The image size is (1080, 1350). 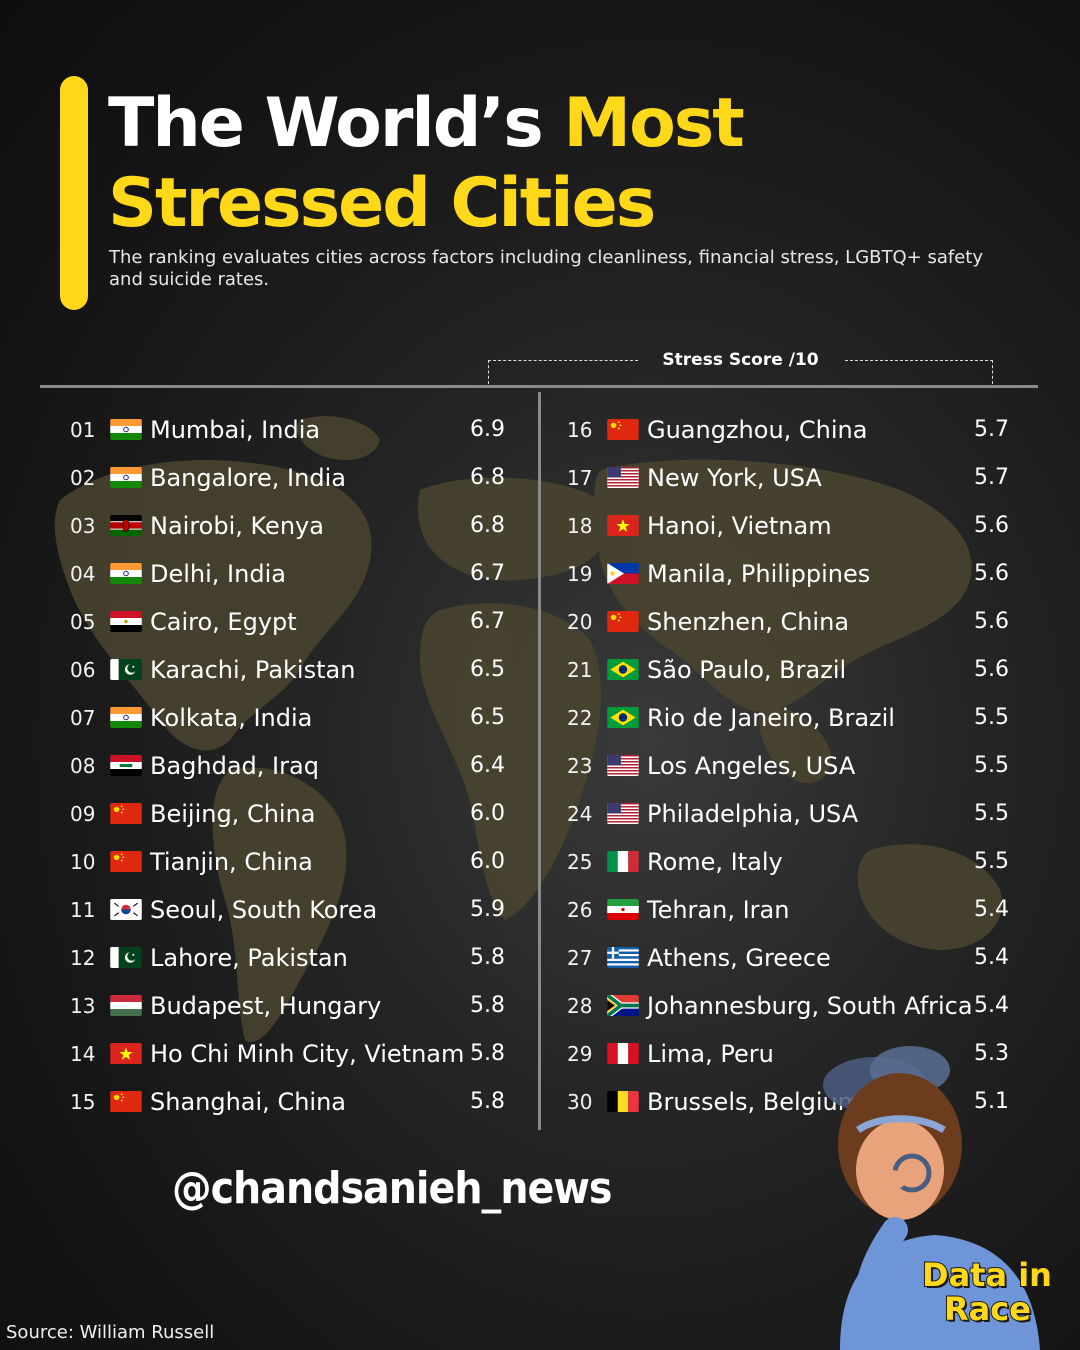 I want to click on rank-number: 18, so click(x=580, y=526).